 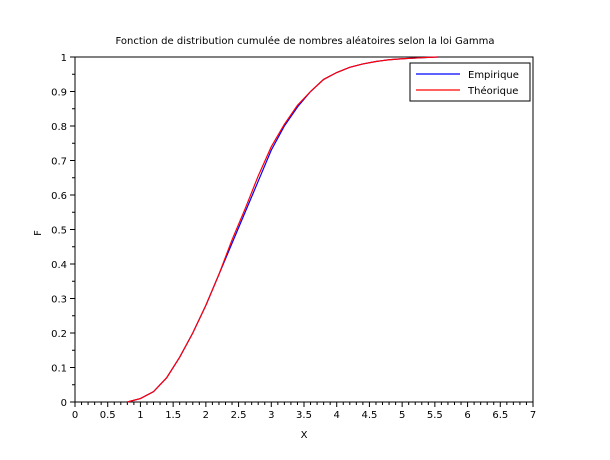 What do you see at coordinates (337, 415) in the screenshot?
I see `x-tick-label: 4` at bounding box center [337, 415].